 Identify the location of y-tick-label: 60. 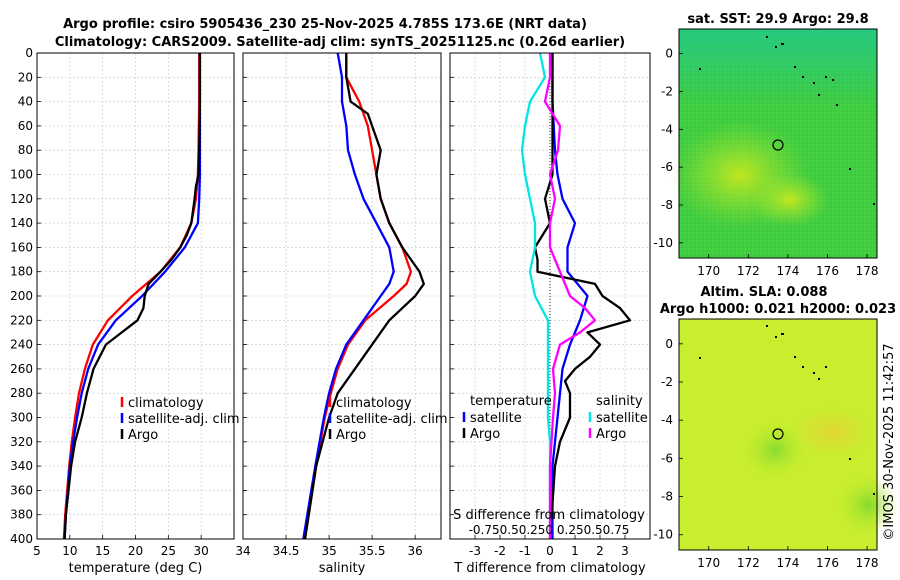
(25, 126).